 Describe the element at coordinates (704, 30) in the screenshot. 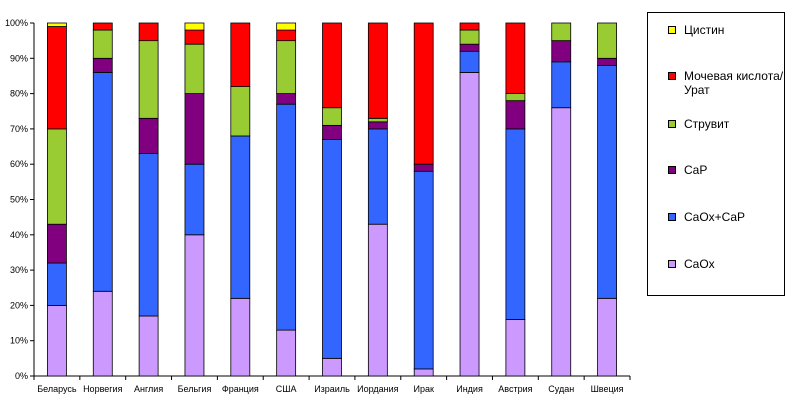

I see `legend-label: Цистин` at that location.